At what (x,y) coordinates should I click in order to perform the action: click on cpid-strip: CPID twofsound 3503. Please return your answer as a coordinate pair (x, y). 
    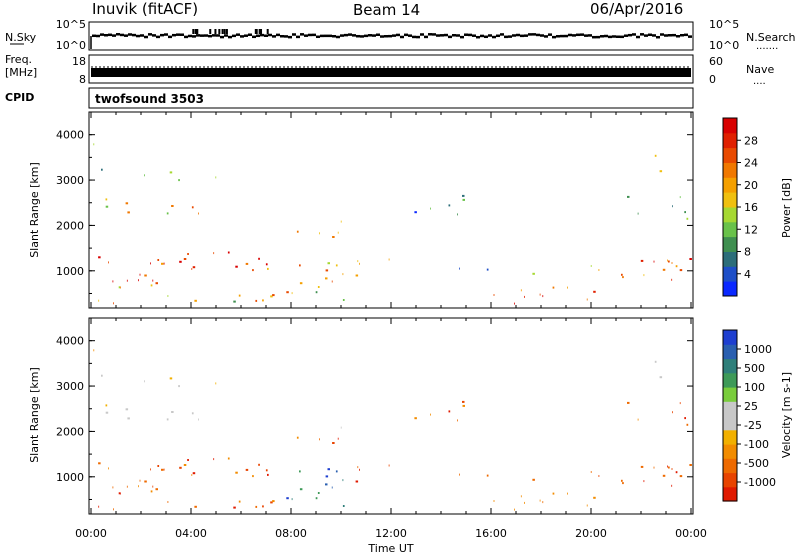
    Looking at the image, I should click on (349, 98).